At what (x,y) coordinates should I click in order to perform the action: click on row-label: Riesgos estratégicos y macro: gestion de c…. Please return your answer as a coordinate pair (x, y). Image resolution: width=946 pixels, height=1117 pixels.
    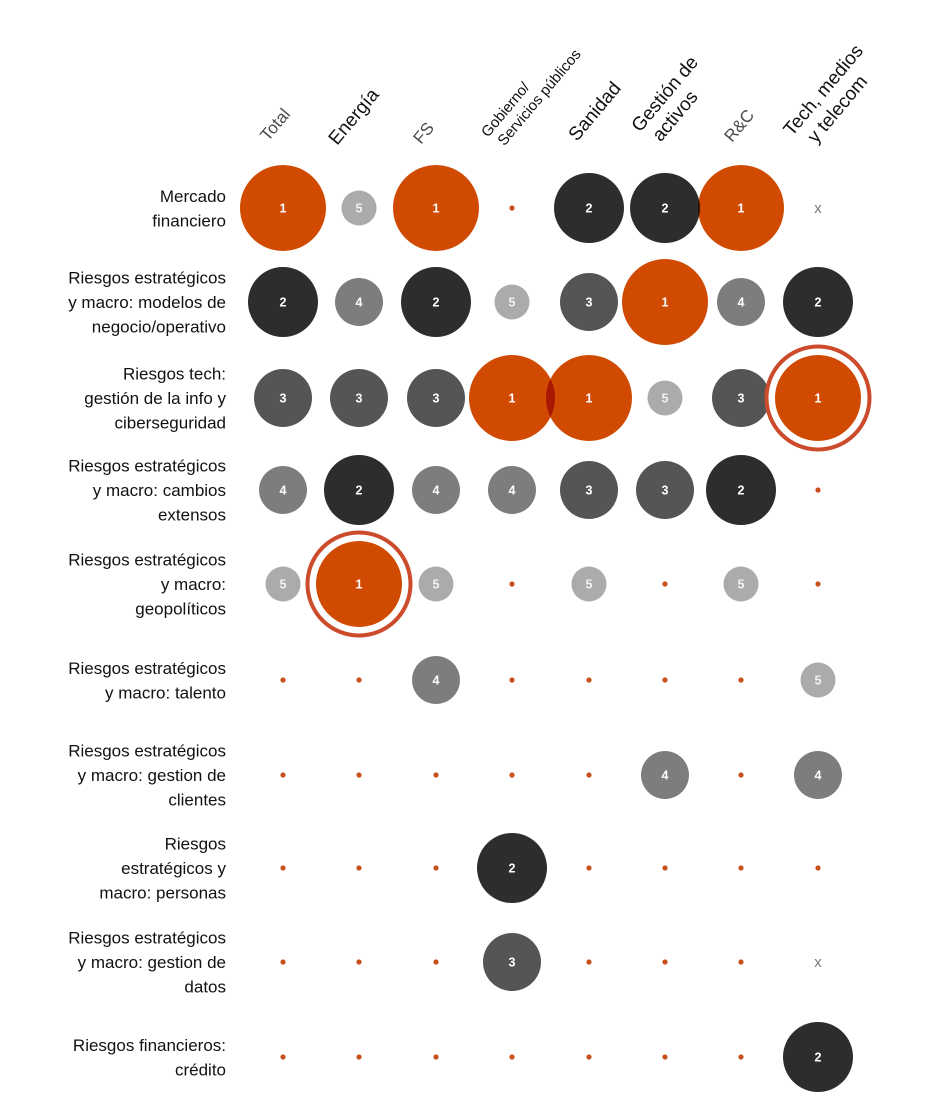
    Looking at the image, I should click on (147, 776).